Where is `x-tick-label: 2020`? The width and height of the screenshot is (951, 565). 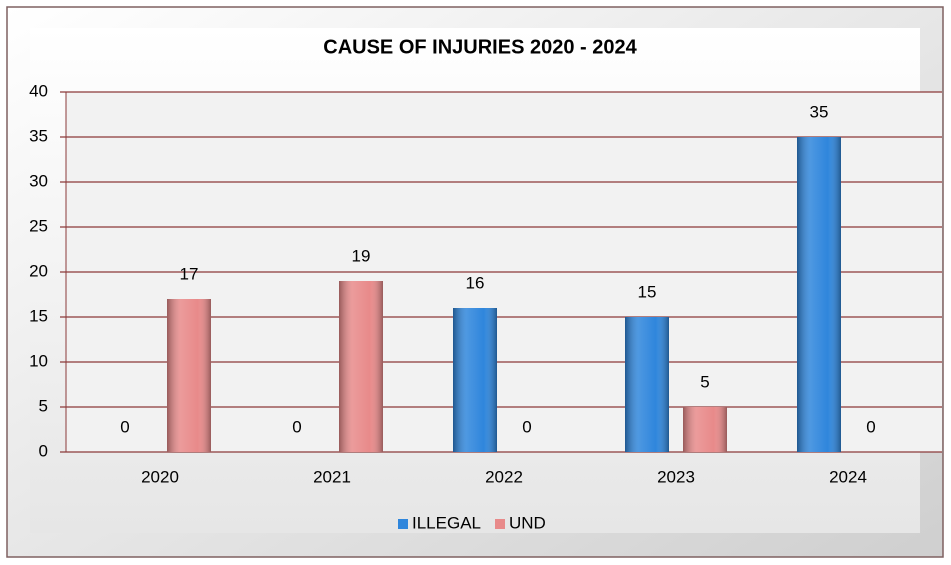 x-tick-label: 2020 is located at coordinates (160, 476).